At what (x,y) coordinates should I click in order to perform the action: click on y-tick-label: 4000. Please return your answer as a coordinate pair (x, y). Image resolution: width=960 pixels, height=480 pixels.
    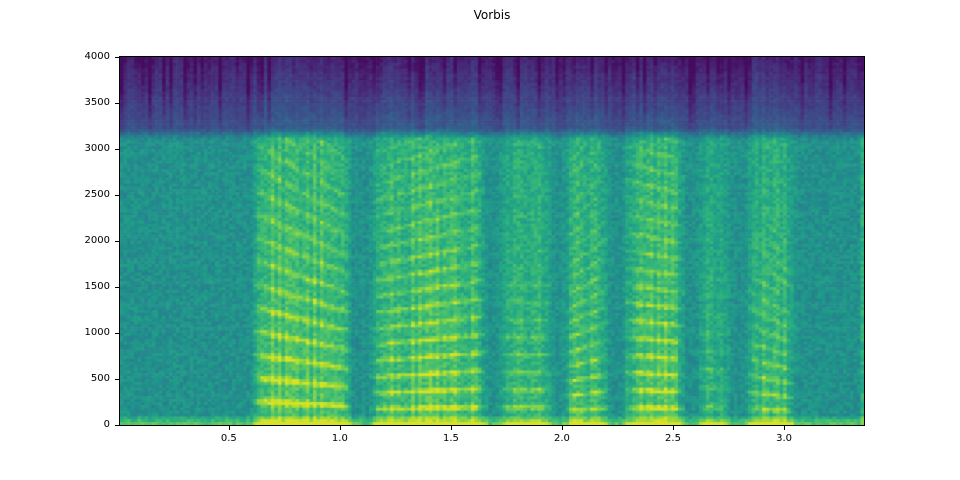
    Looking at the image, I should click on (97, 56).